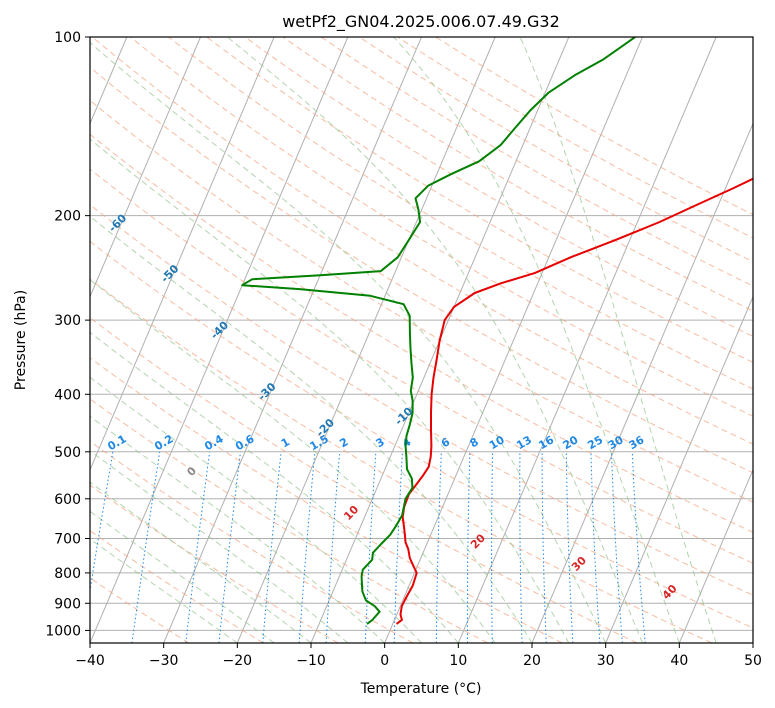 The height and width of the screenshot is (708, 775). What do you see at coordinates (380, 442) in the screenshot?
I see `mixing-ratio-label: 3` at bounding box center [380, 442].